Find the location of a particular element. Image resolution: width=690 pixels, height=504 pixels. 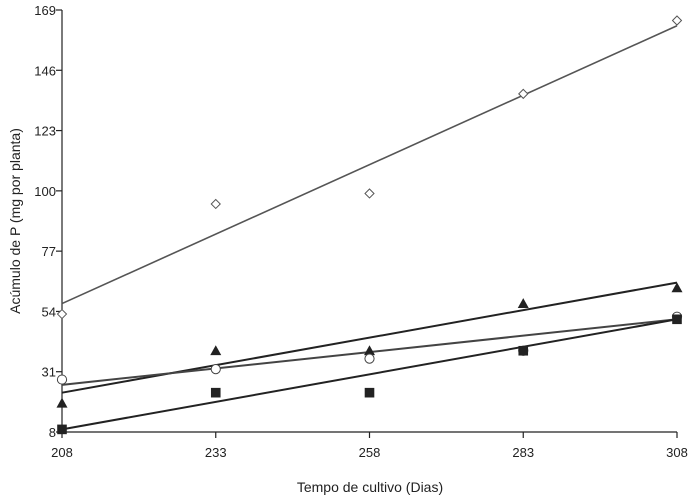

x-ticks: 208 233 258 283 308 is located at coordinates (369, 446).